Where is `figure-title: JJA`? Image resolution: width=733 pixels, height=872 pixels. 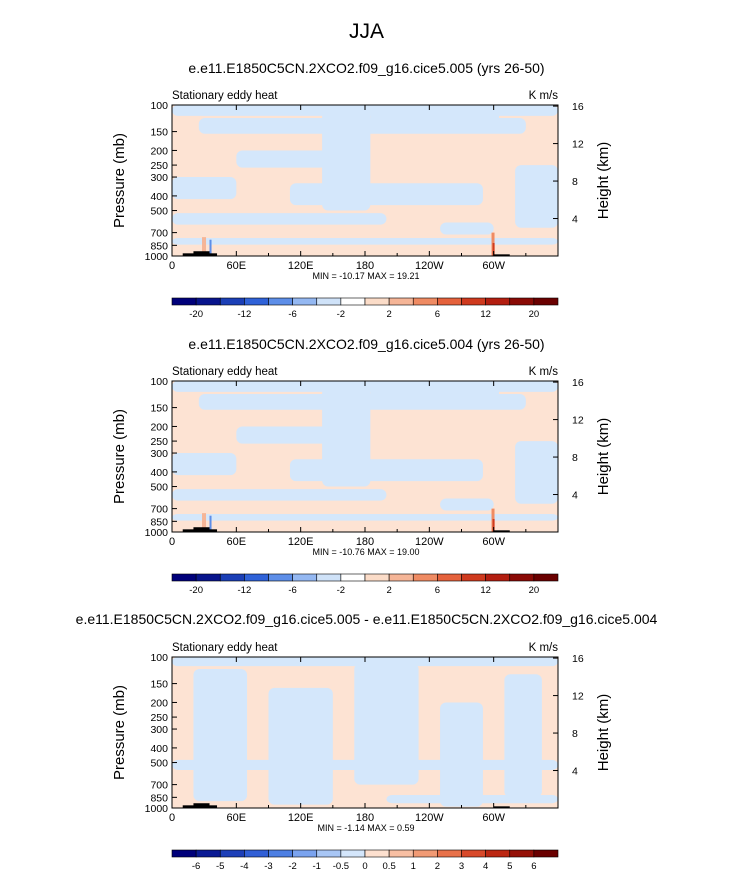 figure-title: JJA is located at coordinates (366, 31).